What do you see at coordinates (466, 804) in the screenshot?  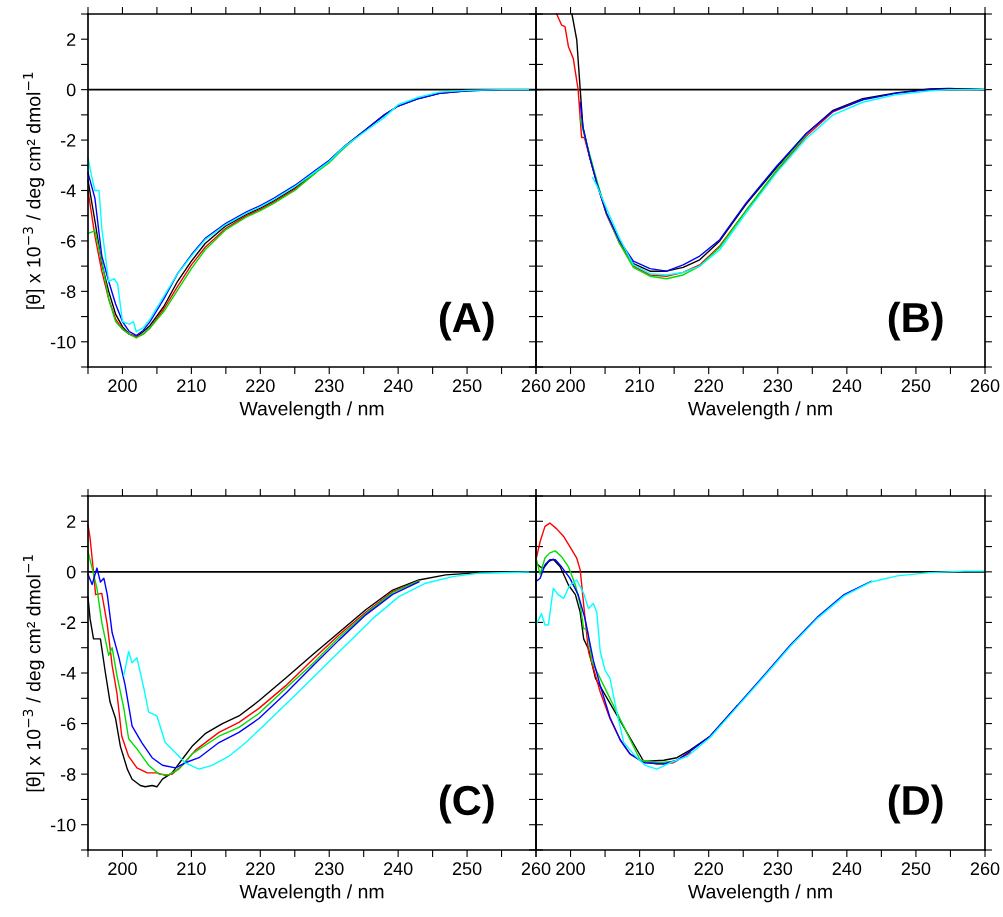 I see `annotation: (C)` at bounding box center [466, 804].